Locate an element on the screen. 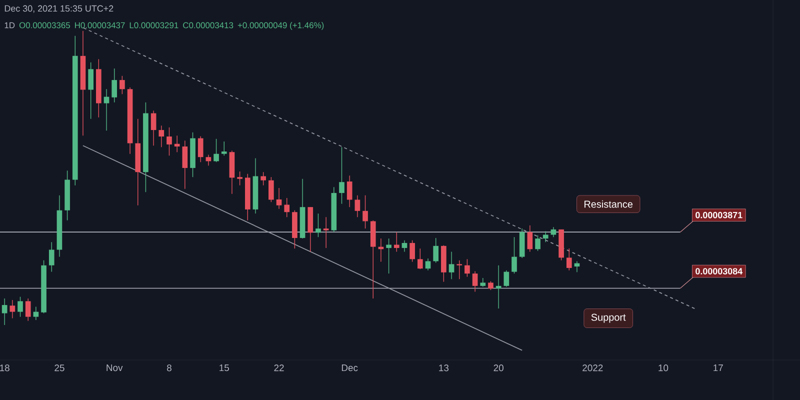 This screenshot has width=800, height=400. x-tick-label: 13 is located at coordinates (444, 368).